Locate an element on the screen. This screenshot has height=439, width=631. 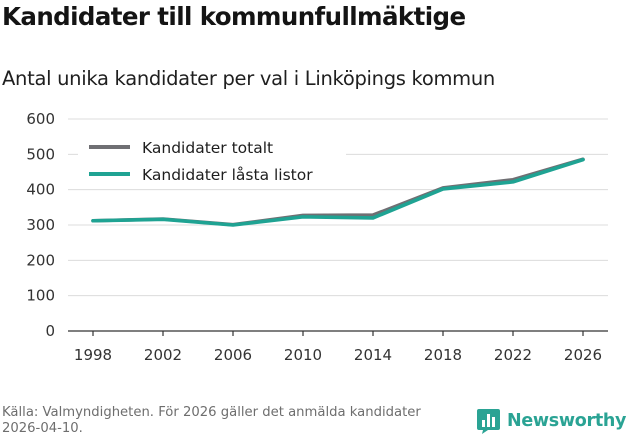
series-lines is located at coordinates (338, 192).